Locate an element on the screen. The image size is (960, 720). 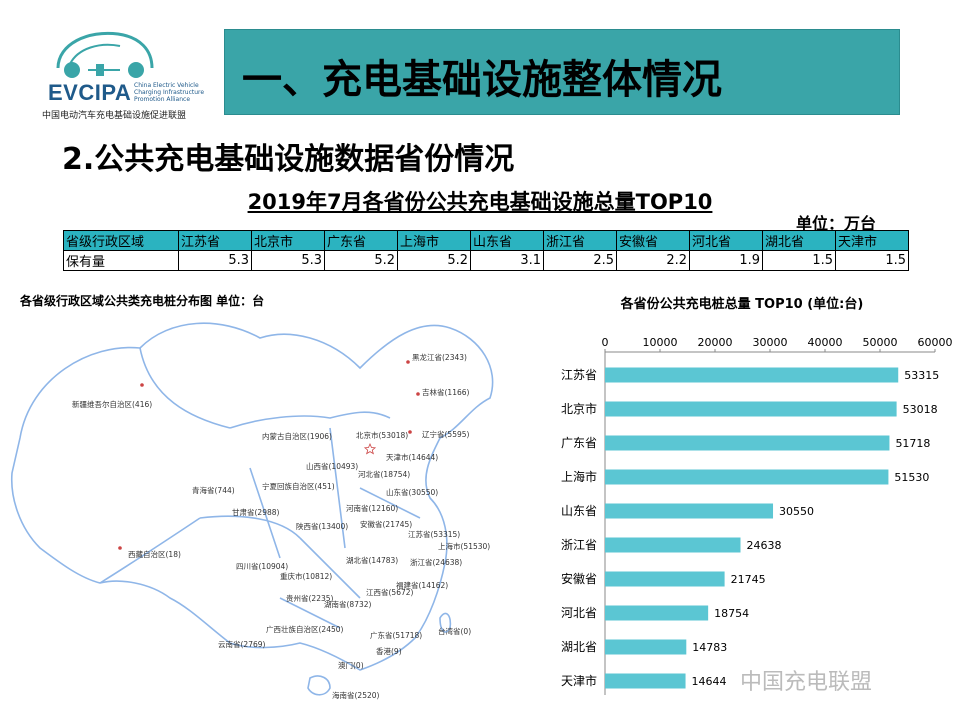
table-cell: 3.1 is located at coordinates (507, 260).